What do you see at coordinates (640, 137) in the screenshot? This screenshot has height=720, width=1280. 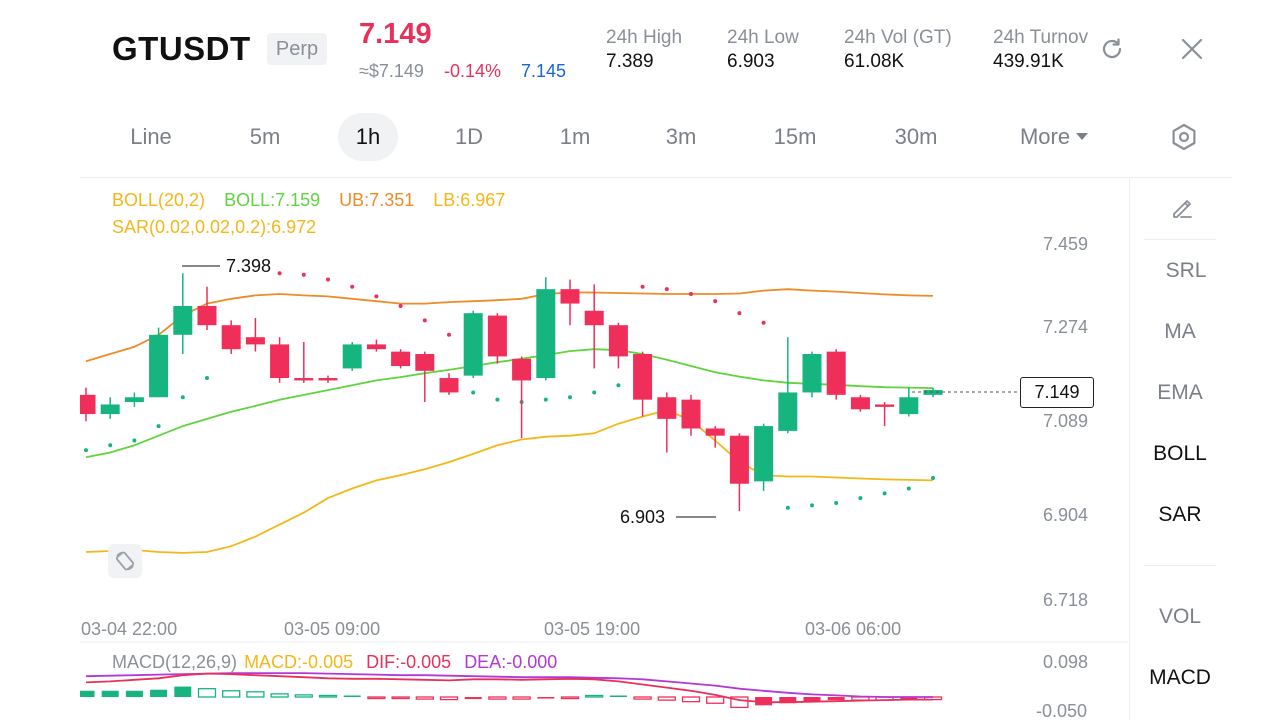 I see `timeframe-tabs: Line 5m 1h 1D 1m 3m 15m 30m More` at bounding box center [640, 137].